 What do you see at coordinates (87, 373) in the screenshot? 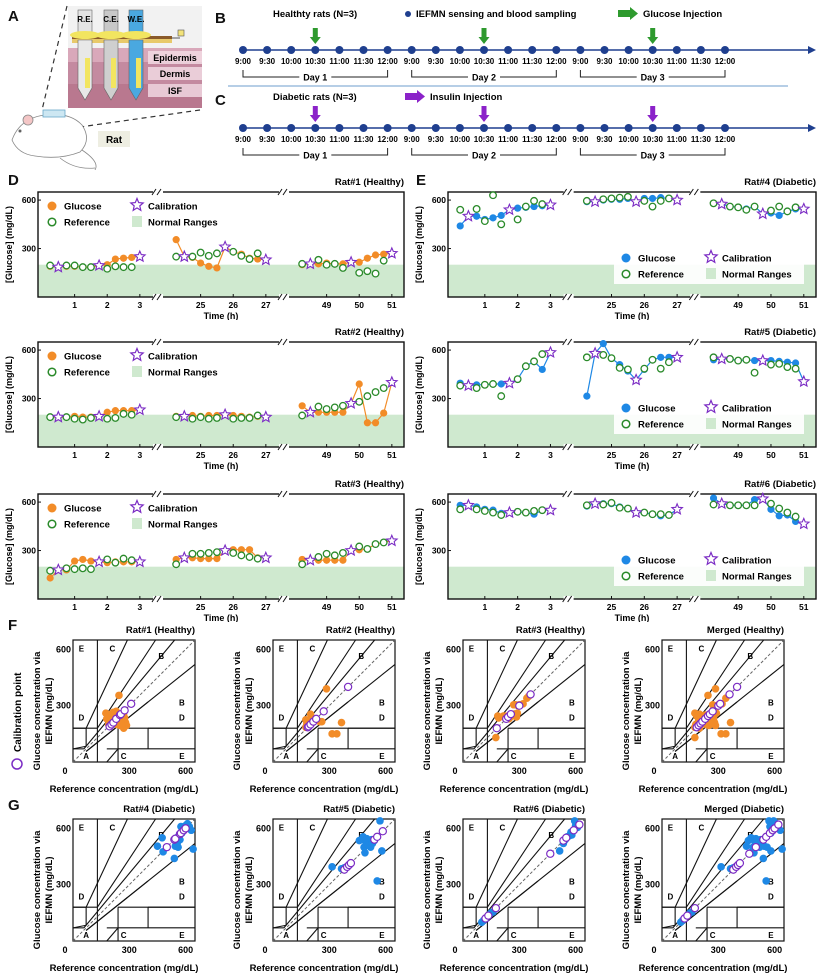
I see `legend-reference-label: Reference` at bounding box center [87, 373].